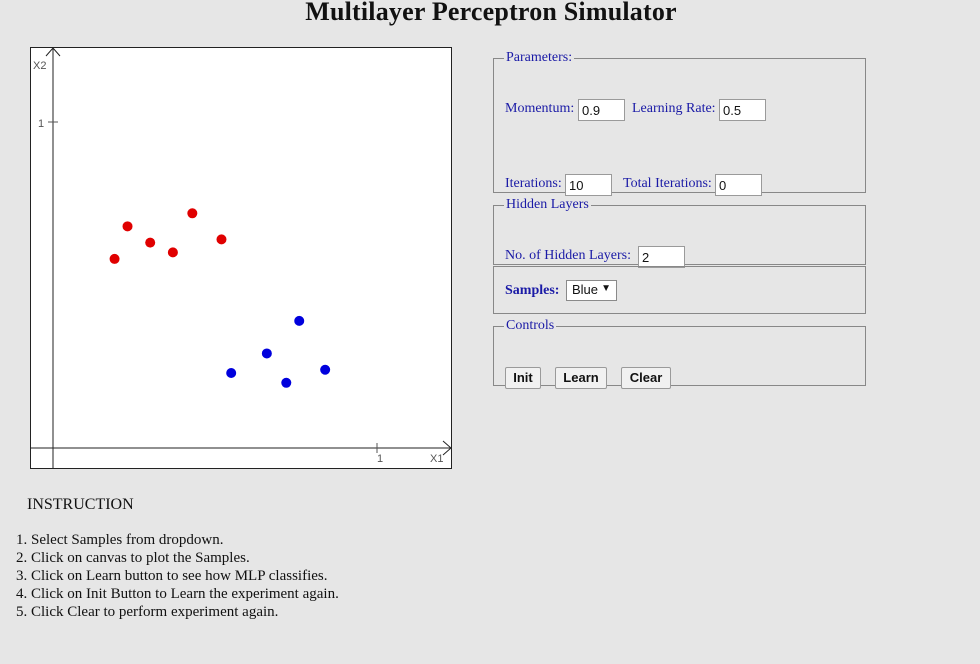 This screenshot has width=980, height=664. I want to click on instruction-heading: INSTRUCTION, so click(80, 504).